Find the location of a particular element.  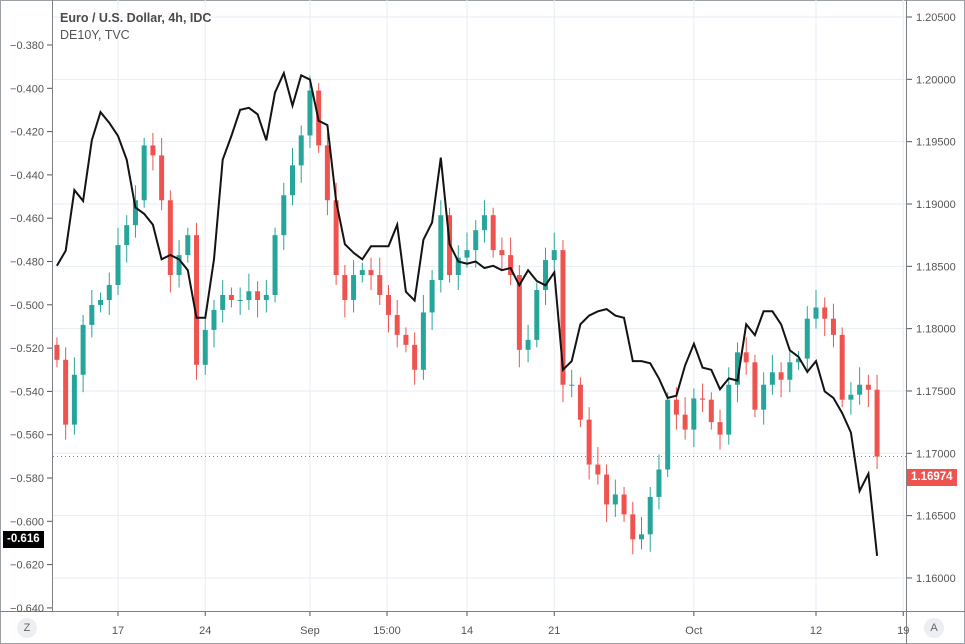

main-series-title: Euro / U.S. Dollar, 4h, IDC is located at coordinates (136, 18).